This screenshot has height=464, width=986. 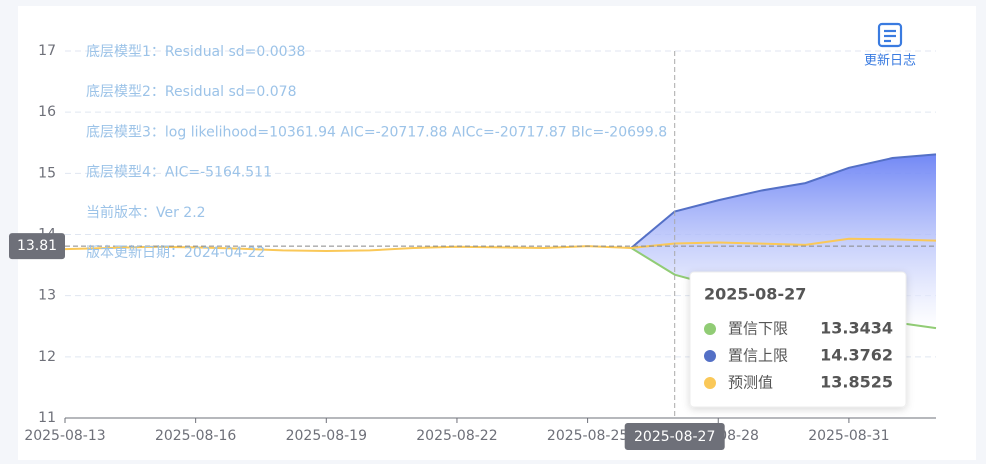 What do you see at coordinates (856, 328) in the screenshot?
I see `tooltip-value: 13.3434` at bounding box center [856, 328].